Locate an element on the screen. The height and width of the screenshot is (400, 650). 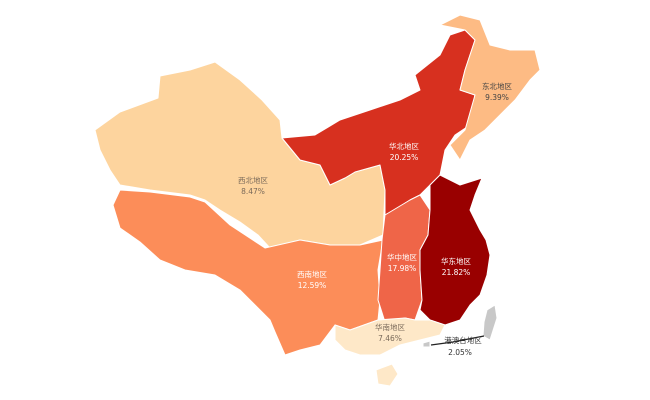
label-value: 2.05% is located at coordinates (460, 352).